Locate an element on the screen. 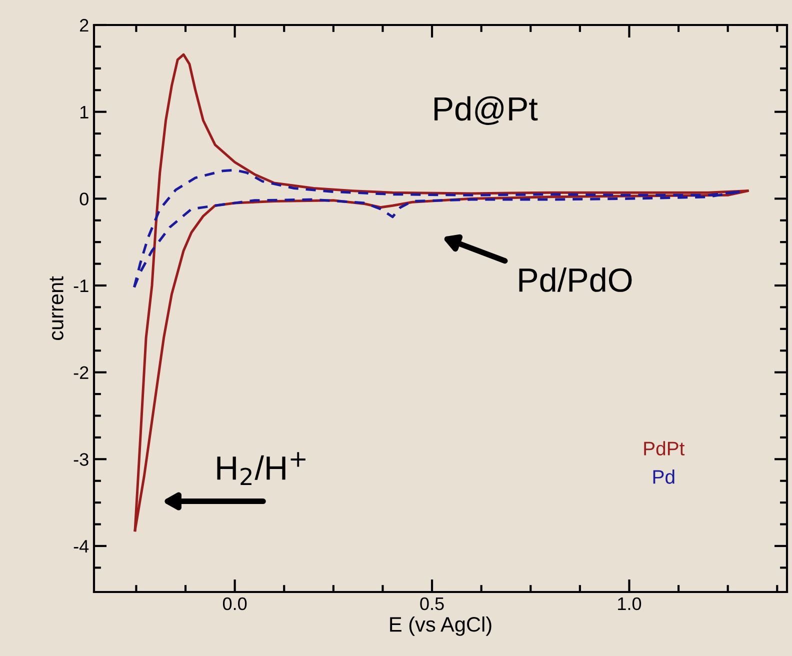 The height and width of the screenshot is (656, 792). annotation: H$_{2}$/H$^{+}$ is located at coordinates (261, 469).